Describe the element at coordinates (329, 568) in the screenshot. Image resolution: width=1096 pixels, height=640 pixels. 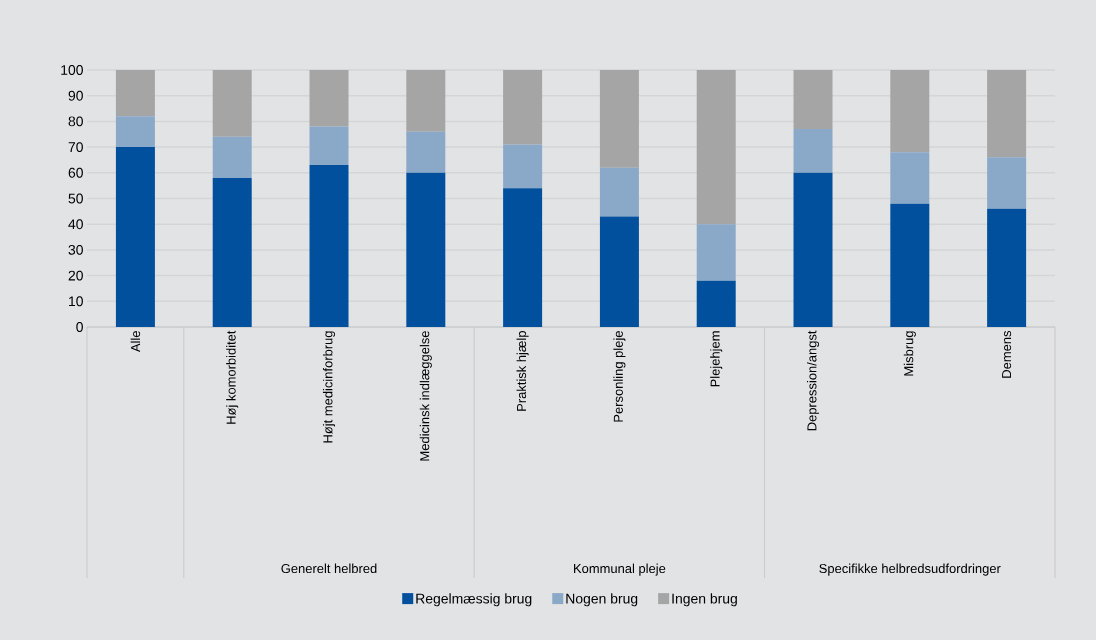
I see `text: Generelt helbred` at that location.